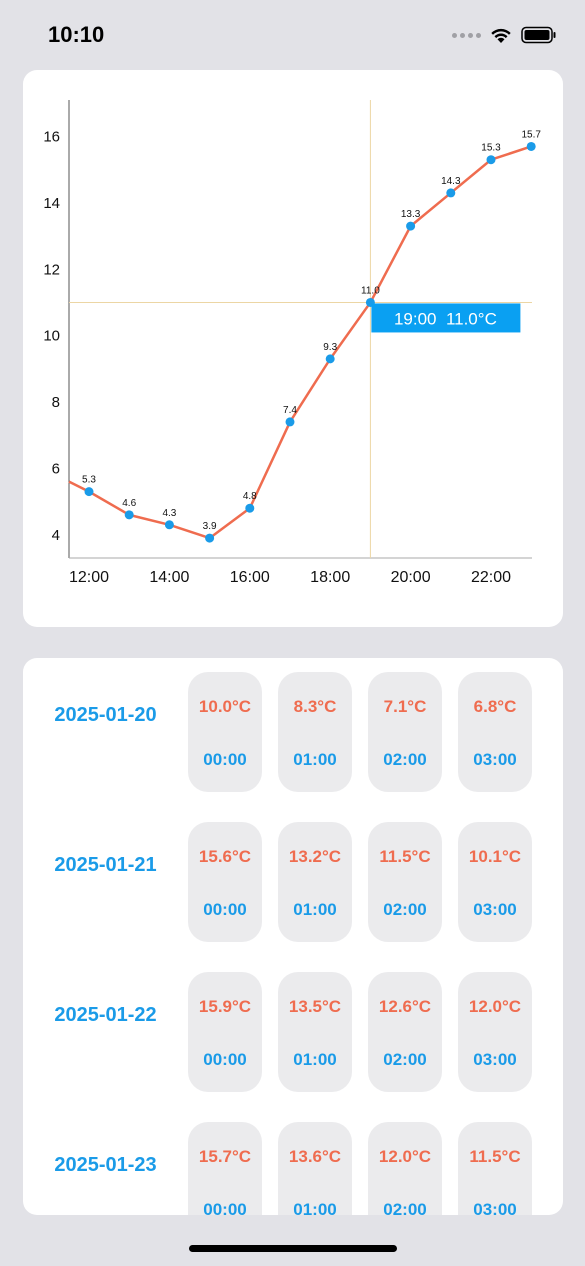 This screenshot has height=1266, width=585. What do you see at coordinates (411, 577) in the screenshot?
I see `x-tick-label: 20:00` at bounding box center [411, 577].